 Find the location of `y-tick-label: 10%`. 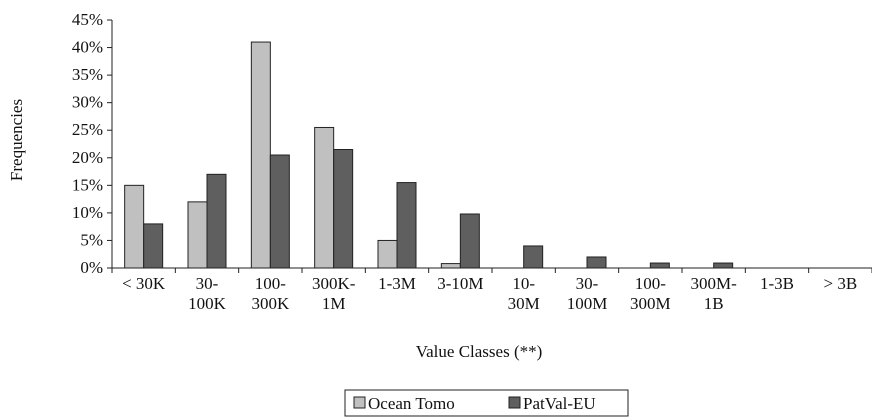

y-tick-label: 10% is located at coordinates (87, 212).